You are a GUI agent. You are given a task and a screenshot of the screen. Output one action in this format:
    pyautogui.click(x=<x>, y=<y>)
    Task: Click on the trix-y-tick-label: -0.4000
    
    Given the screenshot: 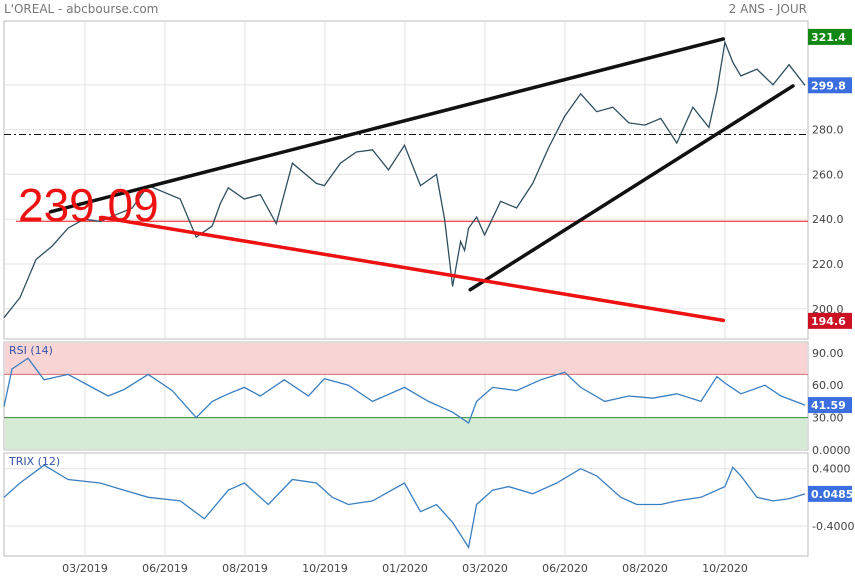 What is the action you would take?
    pyautogui.click(x=833, y=526)
    